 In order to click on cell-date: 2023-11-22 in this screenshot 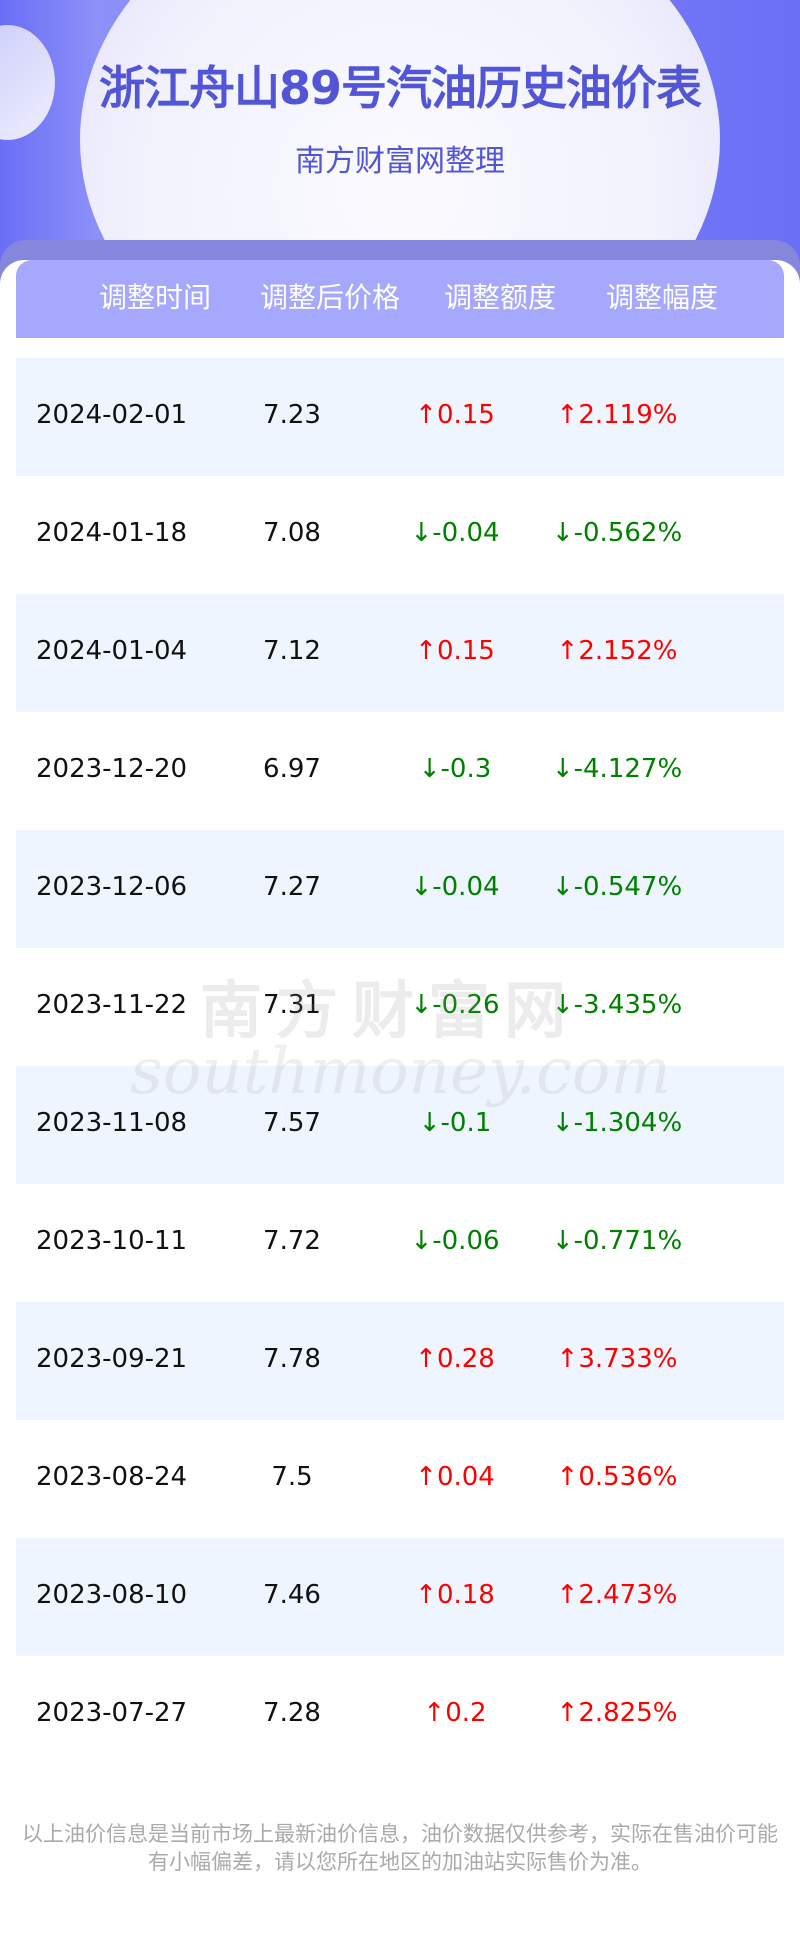, I will do `click(112, 1005)`.